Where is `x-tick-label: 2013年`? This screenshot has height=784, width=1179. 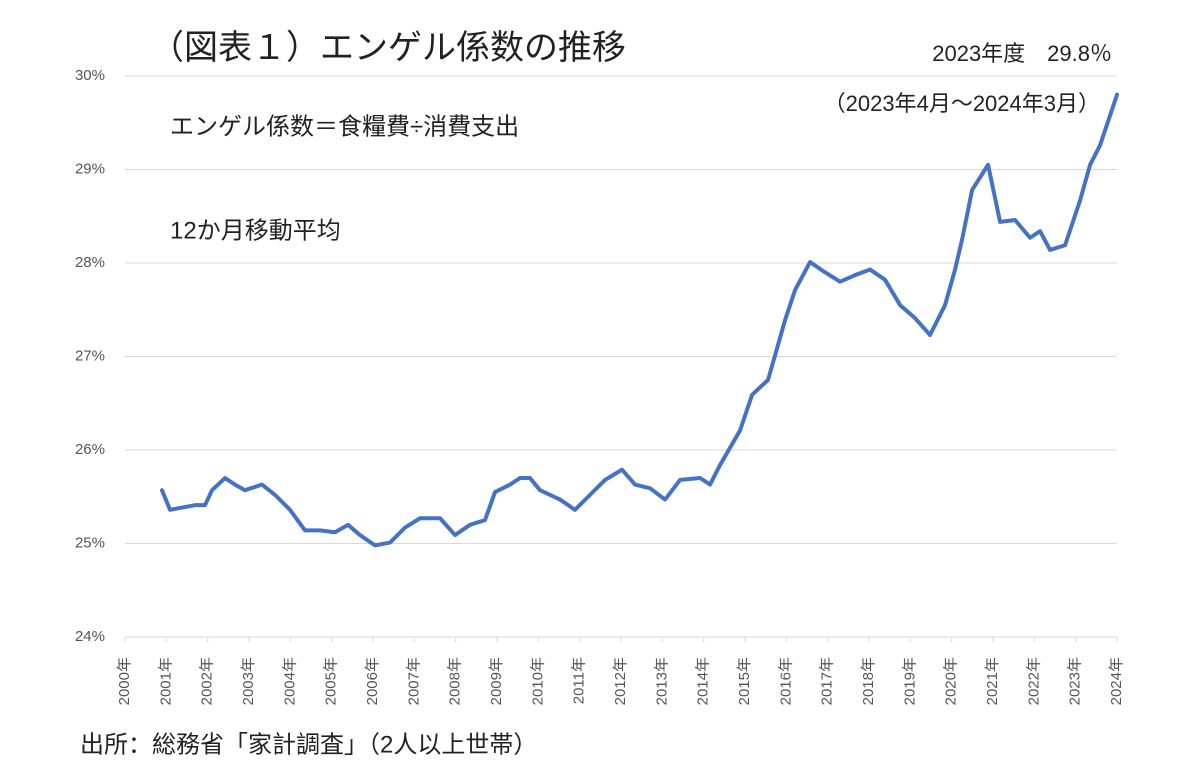 x-tick-label: 2013年 is located at coordinates (661, 681).